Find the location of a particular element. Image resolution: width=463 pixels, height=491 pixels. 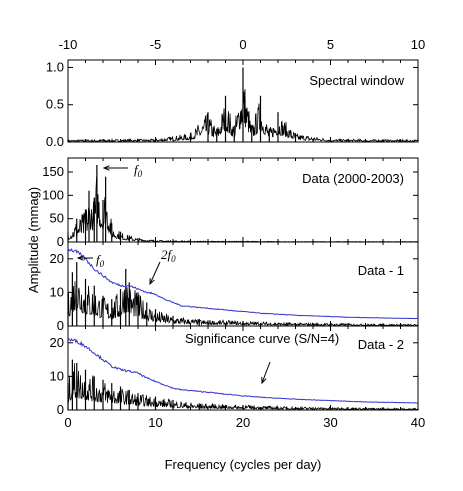

y-tick-label: 50 is located at coordinates (57, 218).